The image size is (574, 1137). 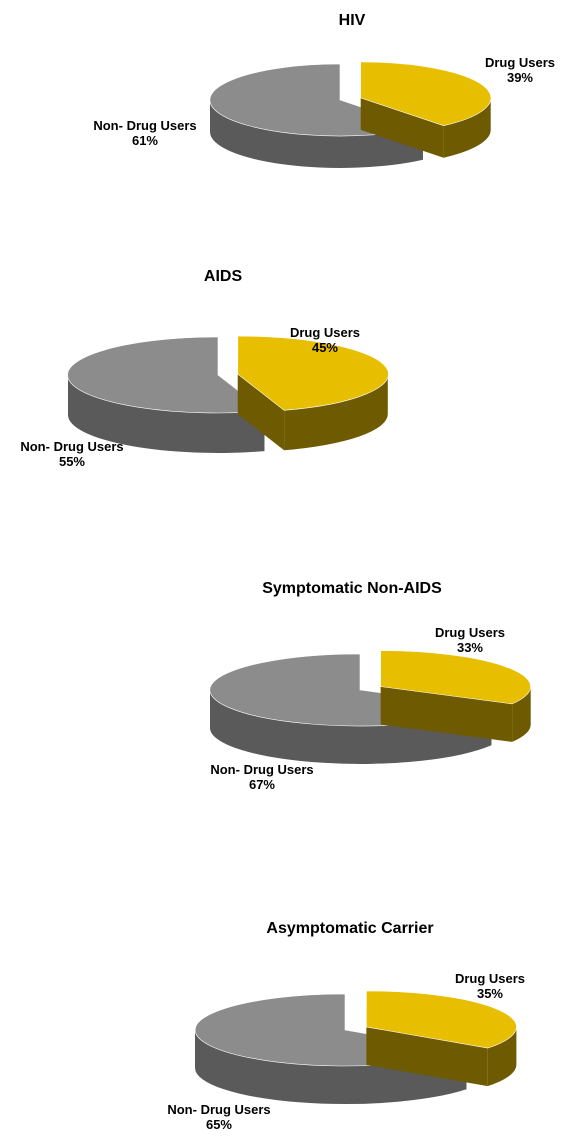 I want to click on chart-title: AIDS, so click(x=223, y=276).